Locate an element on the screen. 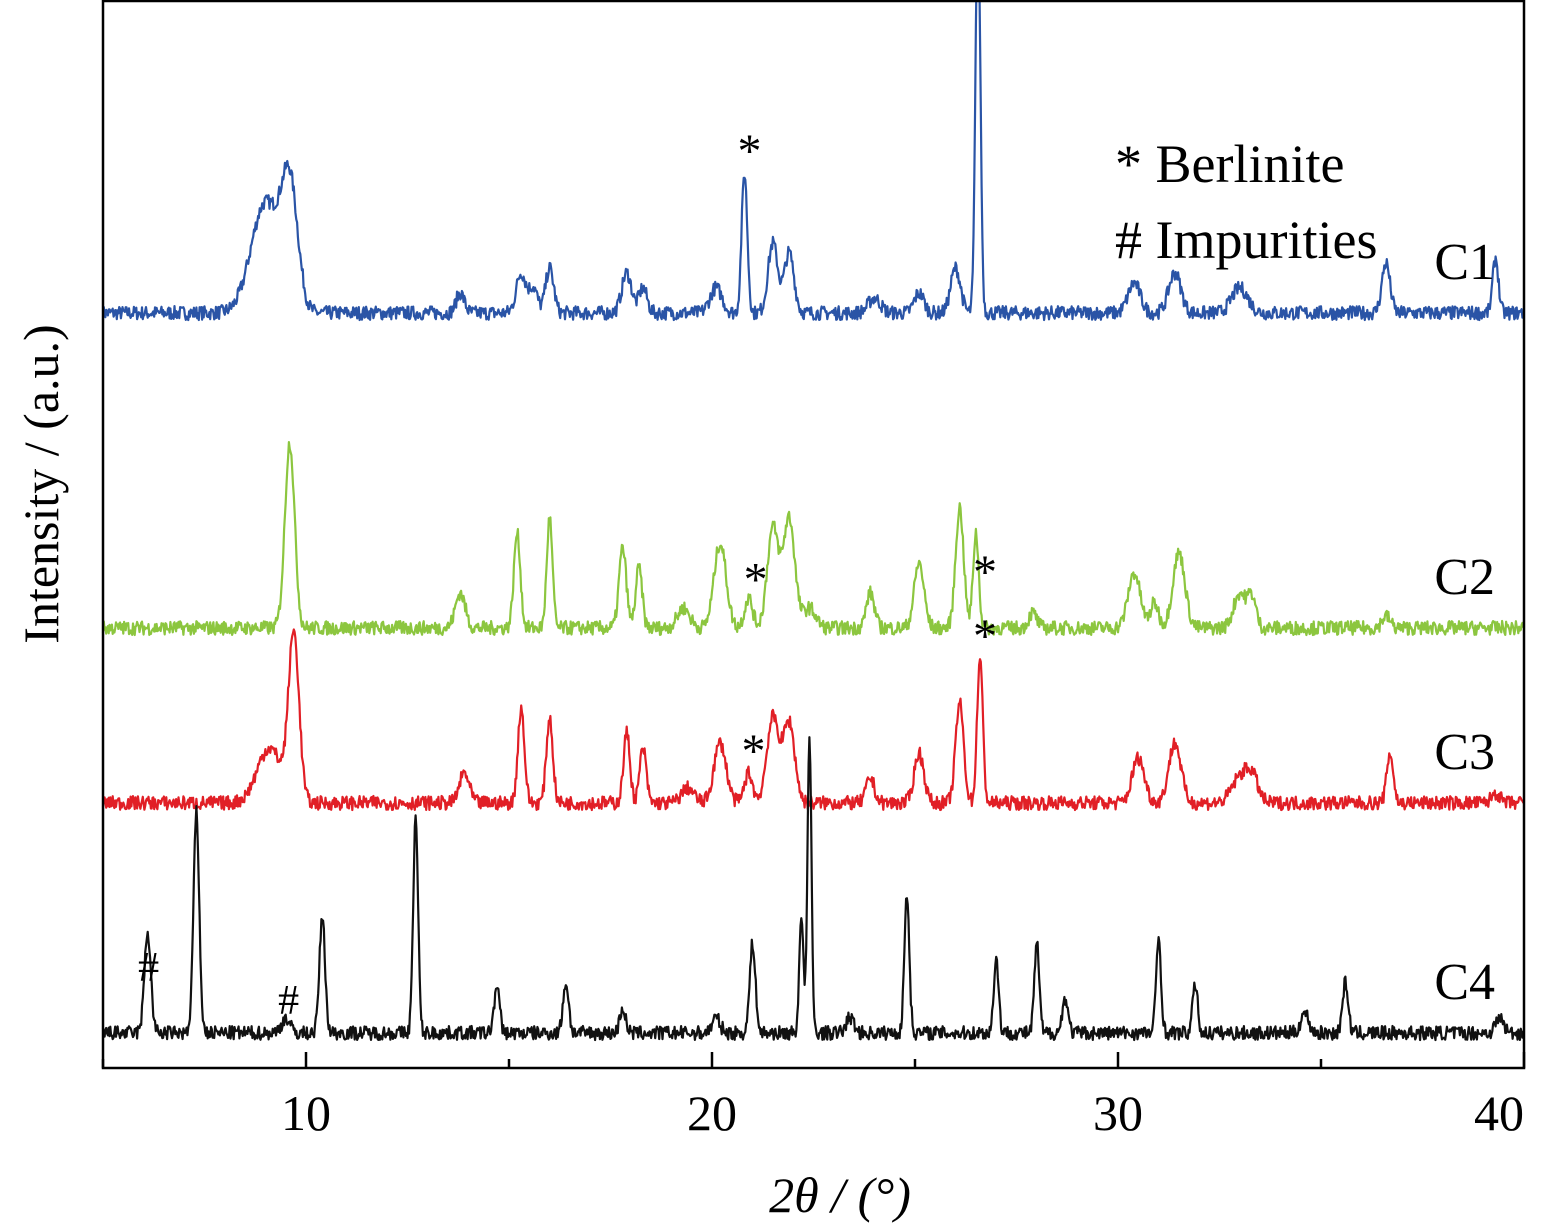 This screenshot has width=1547, height=1231. series-label-c1: C1 is located at coordinates (1464, 262).